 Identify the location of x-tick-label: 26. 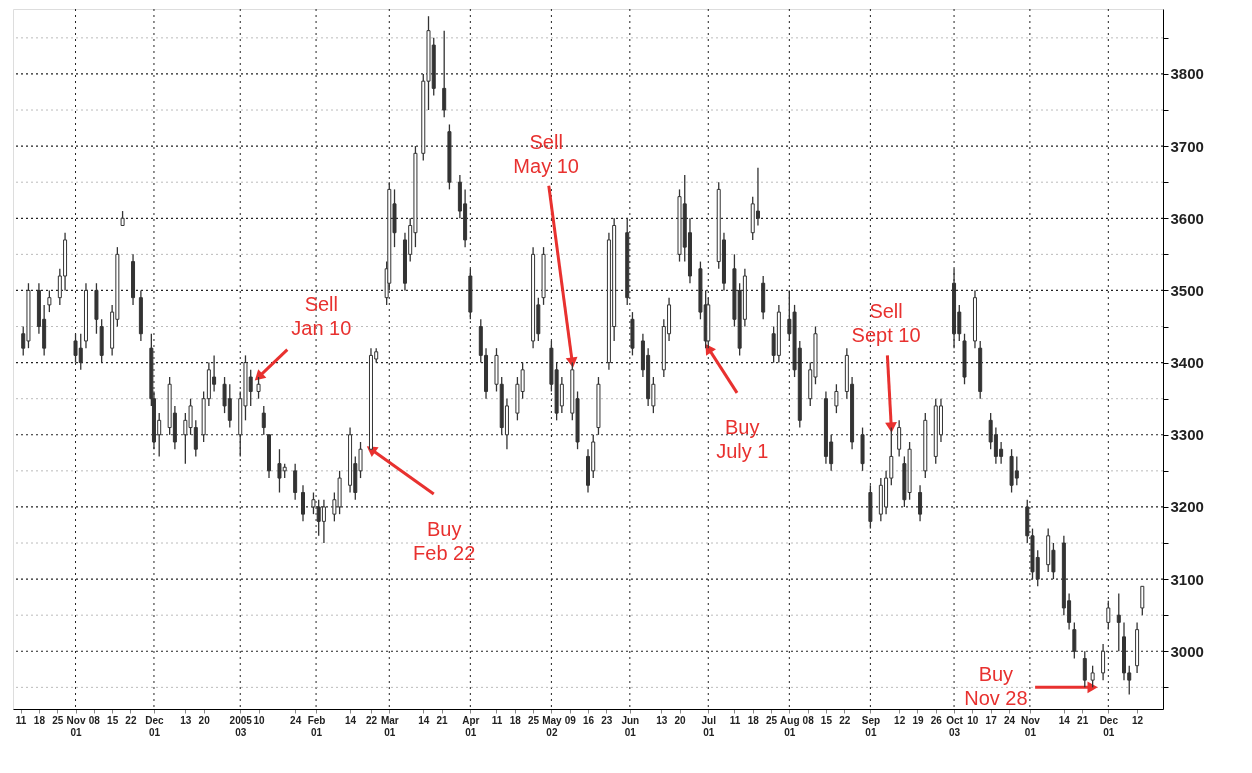
(936, 720).